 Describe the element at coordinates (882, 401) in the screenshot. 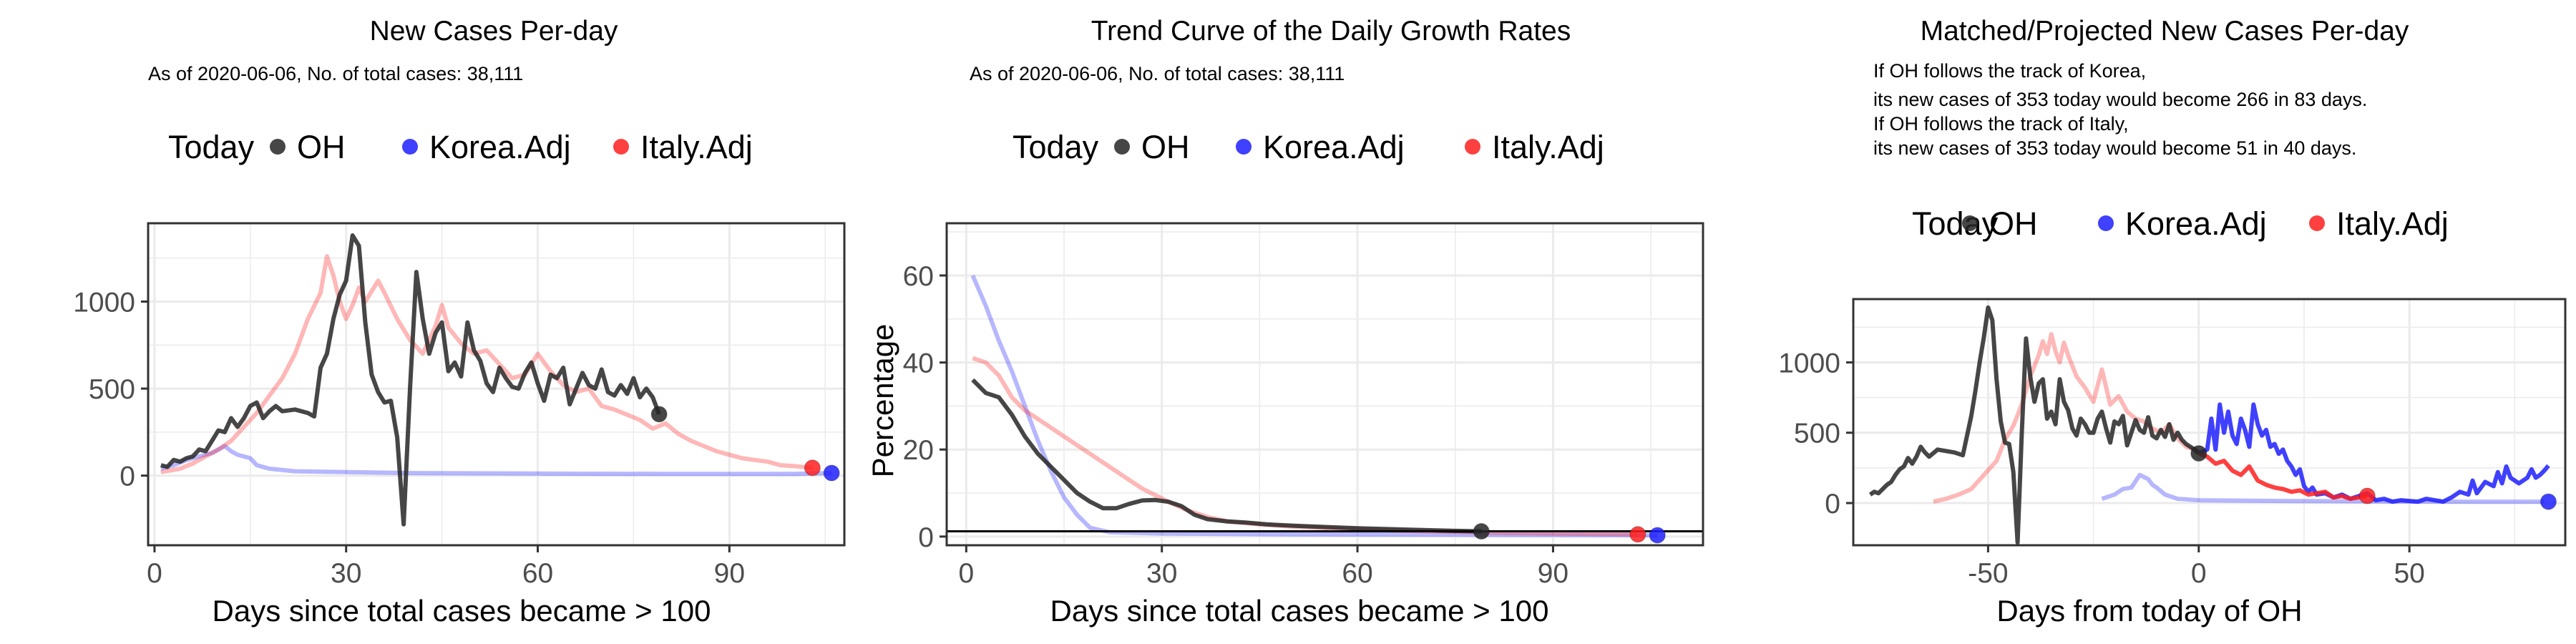

I see `y-axis-title: Percentage` at that location.